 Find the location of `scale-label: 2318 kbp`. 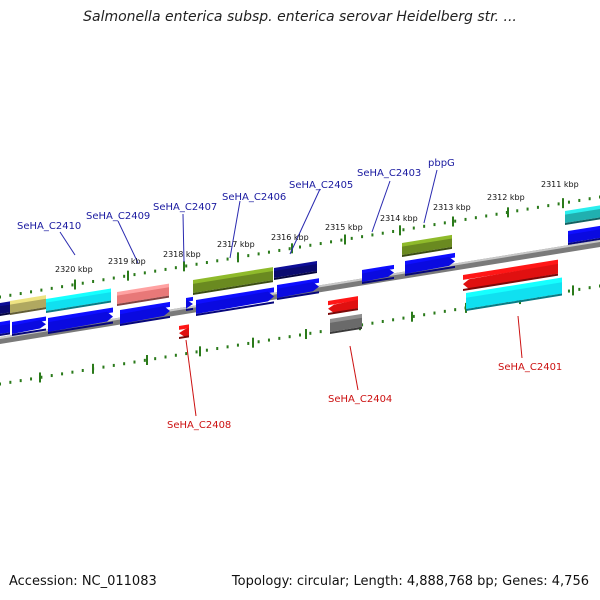

scale-label: 2318 kbp is located at coordinates (182, 254).